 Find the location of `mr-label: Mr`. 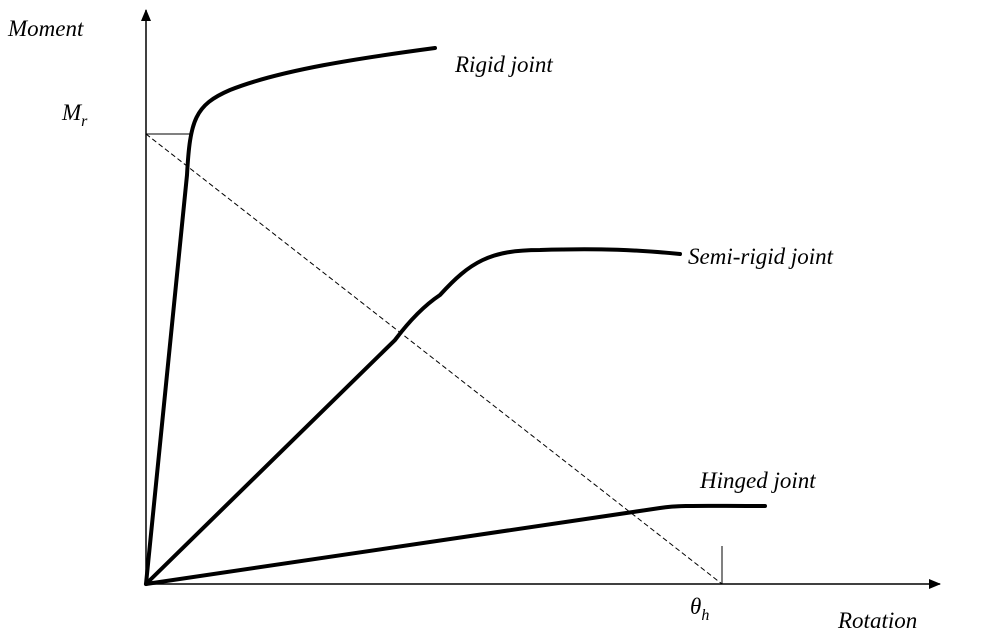

mr-label: Mr is located at coordinates (74, 115).